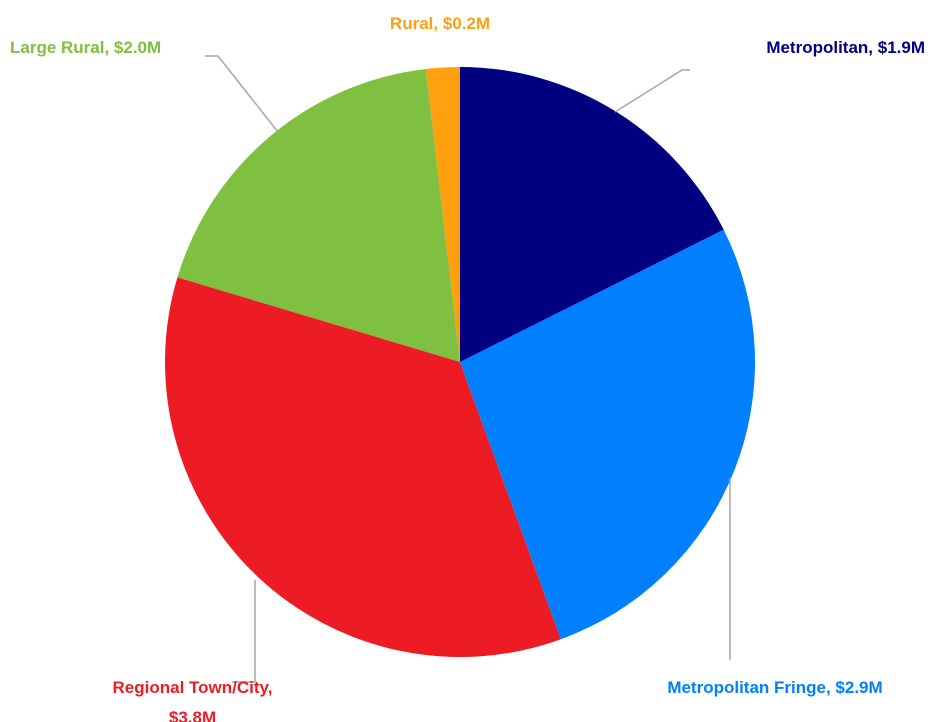  Describe the element at coordinates (192, 700) in the screenshot. I see `data-label: Regional Town/City, $3.8M` at that location.